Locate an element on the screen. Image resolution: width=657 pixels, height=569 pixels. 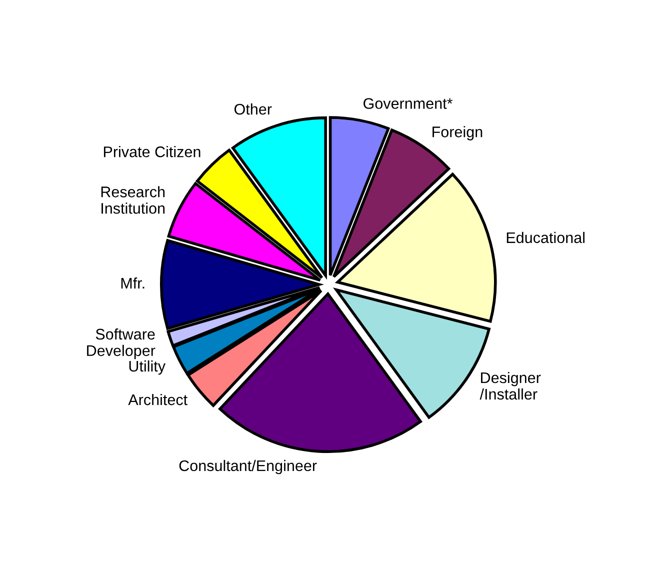
slice-label: Designer /Installer is located at coordinates (510, 386).